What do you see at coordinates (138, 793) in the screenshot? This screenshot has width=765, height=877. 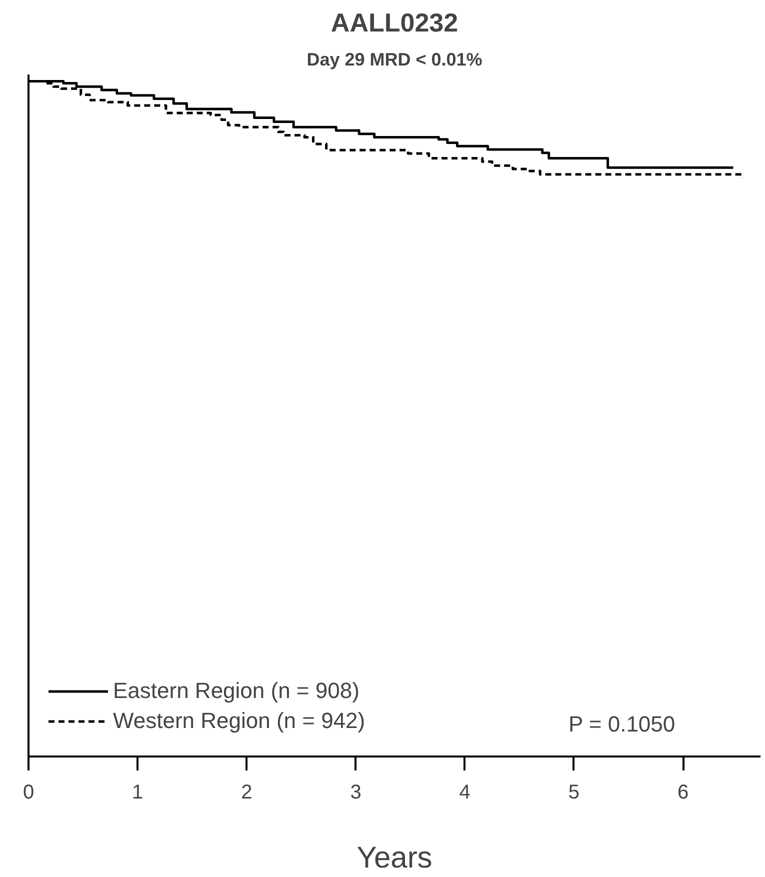 I see `x-tick-label: 1` at bounding box center [138, 793].